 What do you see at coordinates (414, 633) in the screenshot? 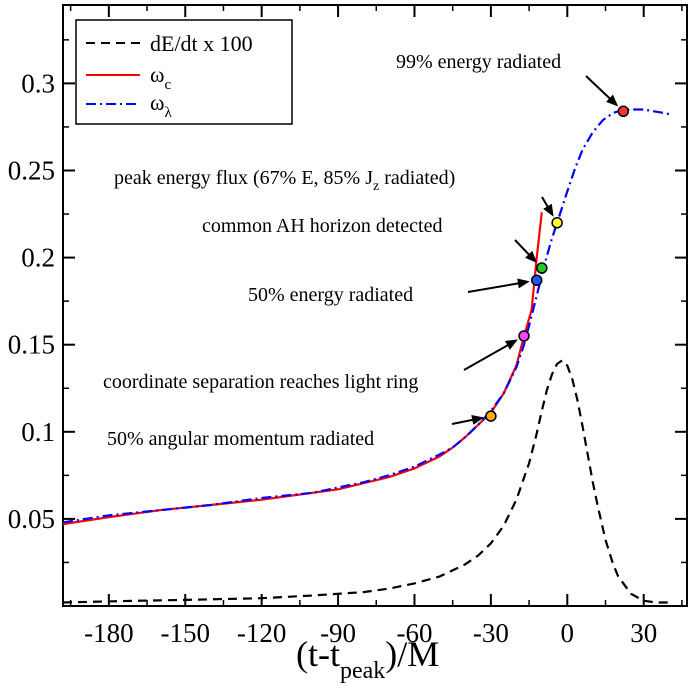
I see `x-tick-label: -60` at bounding box center [414, 633].